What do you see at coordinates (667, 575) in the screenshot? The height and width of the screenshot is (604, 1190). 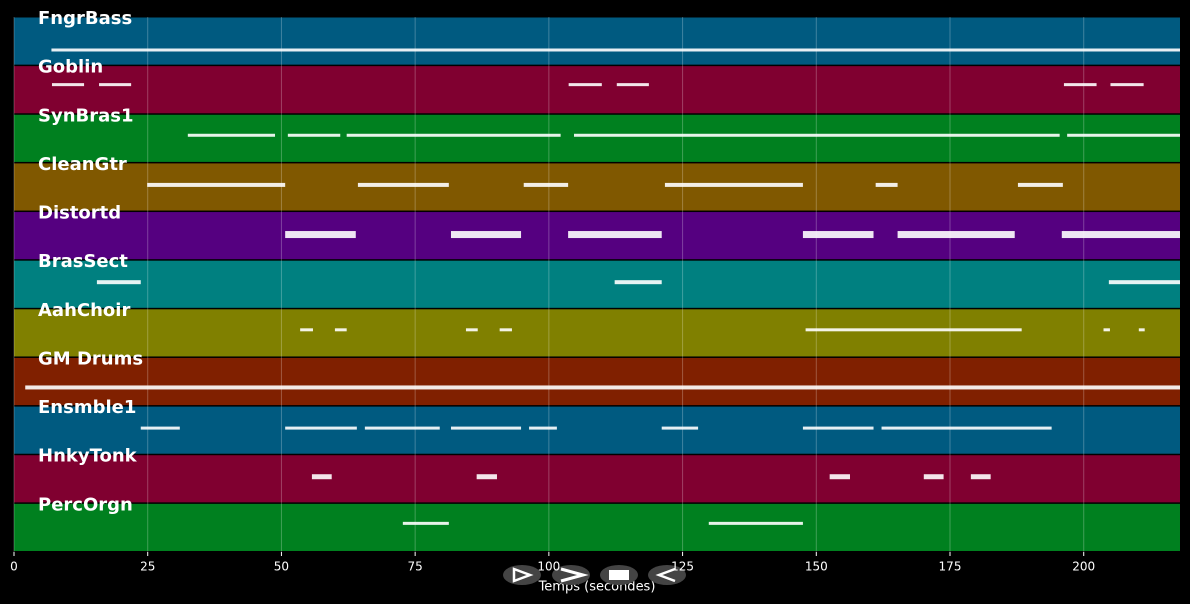 I see `back-button` at bounding box center [667, 575].